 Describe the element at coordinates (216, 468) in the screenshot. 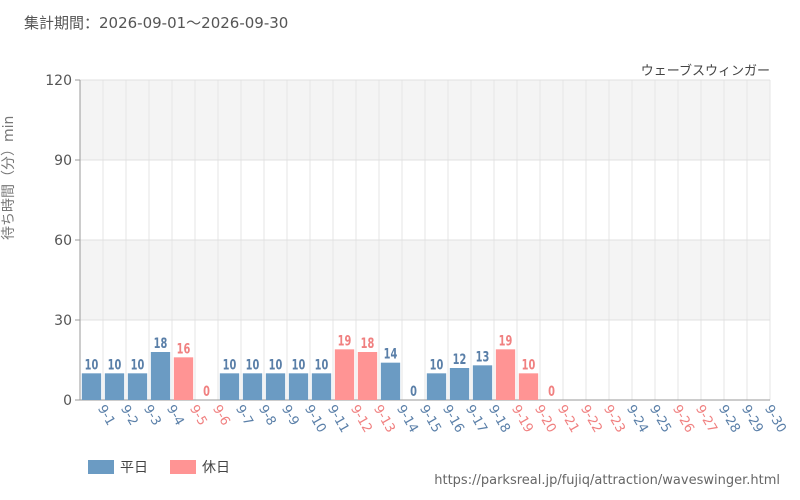

I see `legend-label-holiday: 休日` at that location.